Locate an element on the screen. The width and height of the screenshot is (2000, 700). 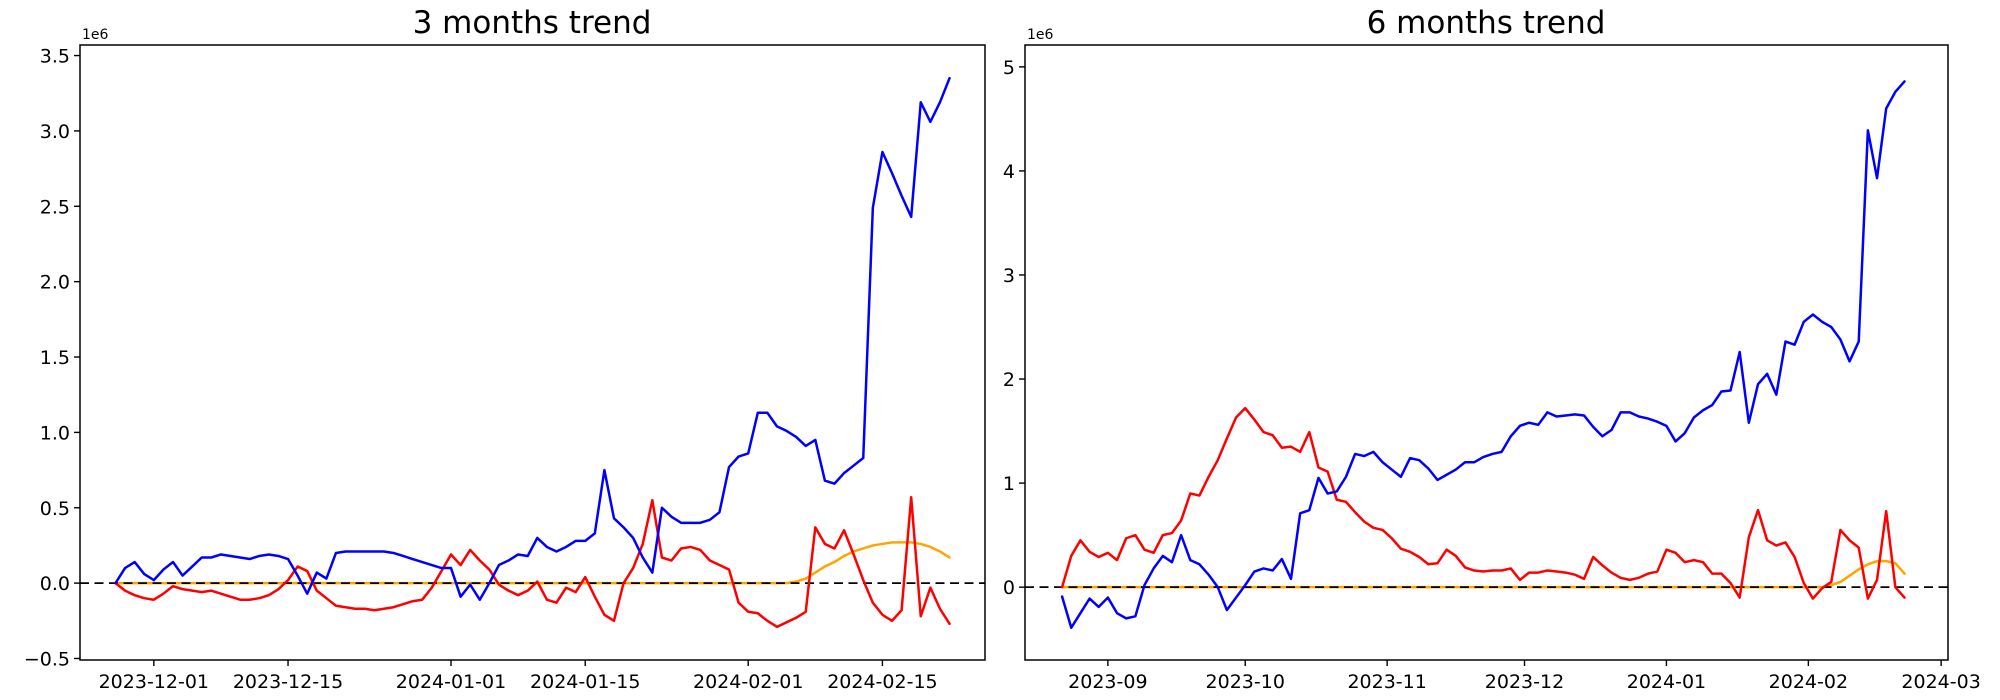
y-tick-label: 2 is located at coordinates (1009, 380).